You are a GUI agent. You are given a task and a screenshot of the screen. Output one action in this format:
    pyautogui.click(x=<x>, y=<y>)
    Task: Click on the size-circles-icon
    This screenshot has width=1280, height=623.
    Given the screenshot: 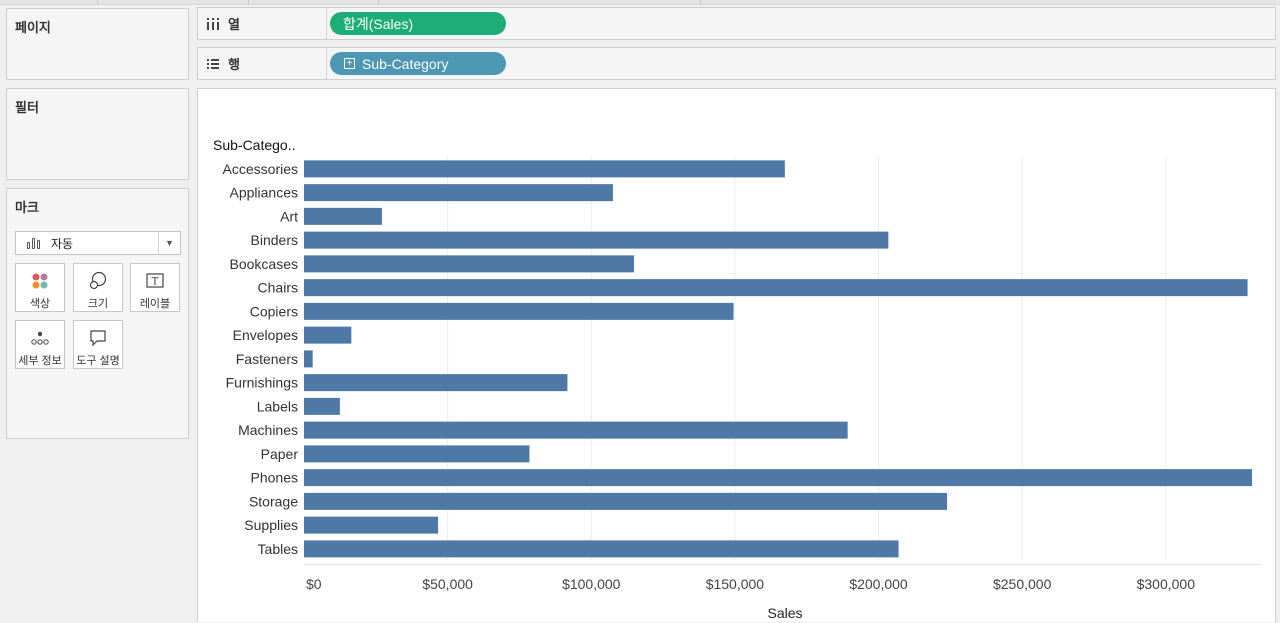 What is the action you would take?
    pyautogui.click(x=98, y=281)
    